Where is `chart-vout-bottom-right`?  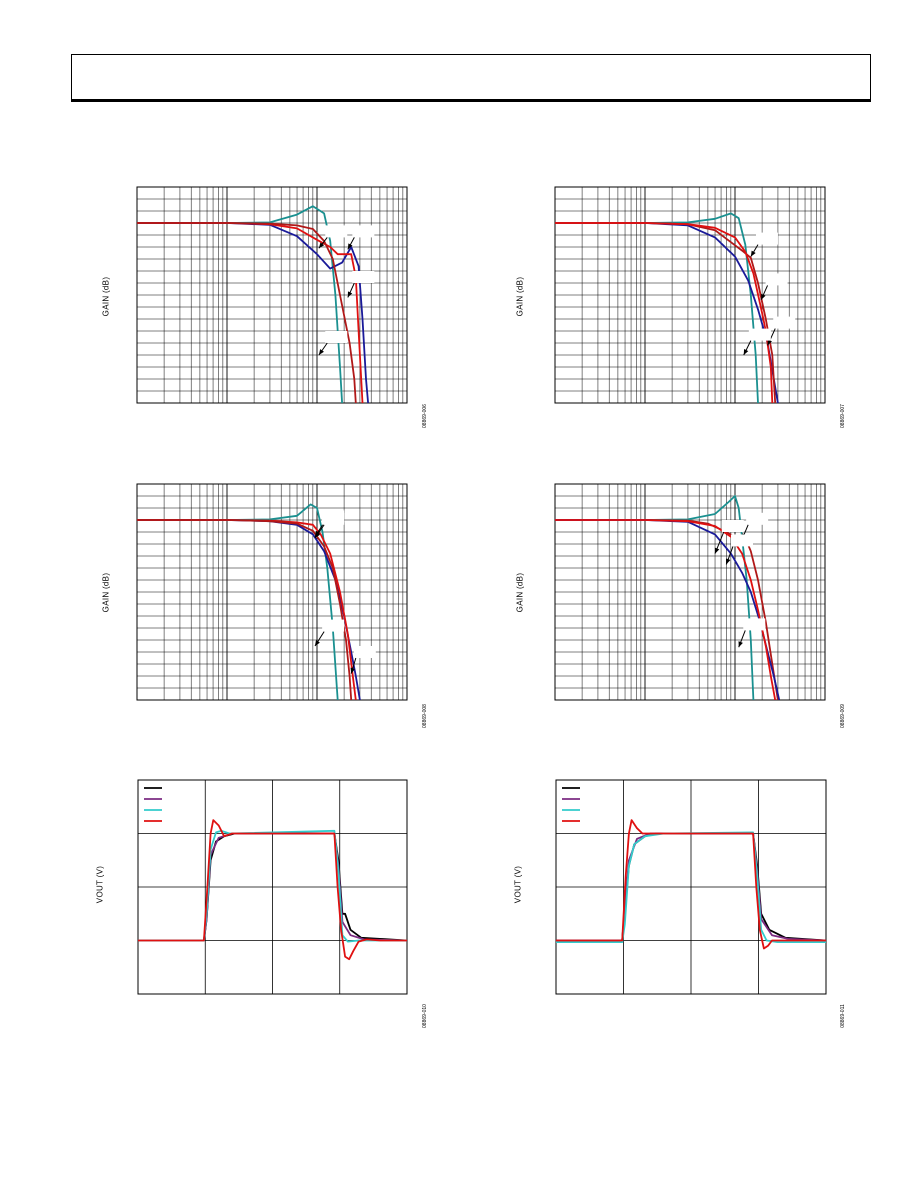
chart-vout-bottom-right is located at coordinates (691, 887).